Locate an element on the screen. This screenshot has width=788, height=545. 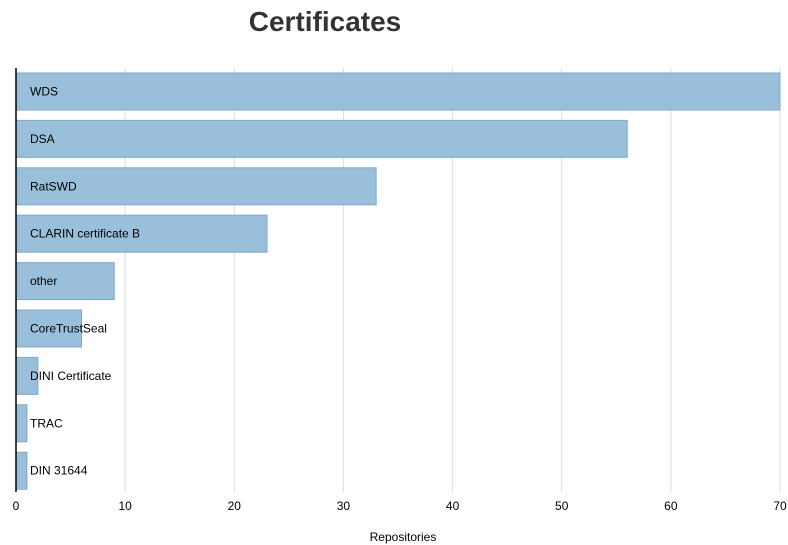
bar-label: TRAC is located at coordinates (46, 423).